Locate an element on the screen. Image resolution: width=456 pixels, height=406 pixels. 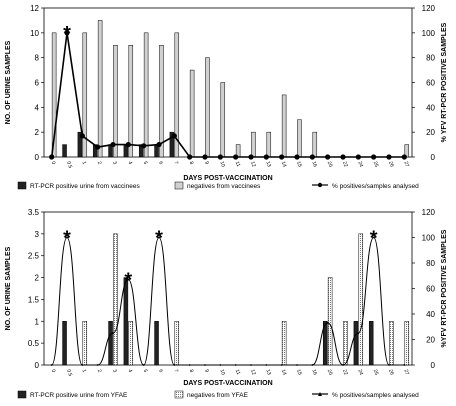
x-axis-tick-label: 10 is located at coordinates (222, 164).